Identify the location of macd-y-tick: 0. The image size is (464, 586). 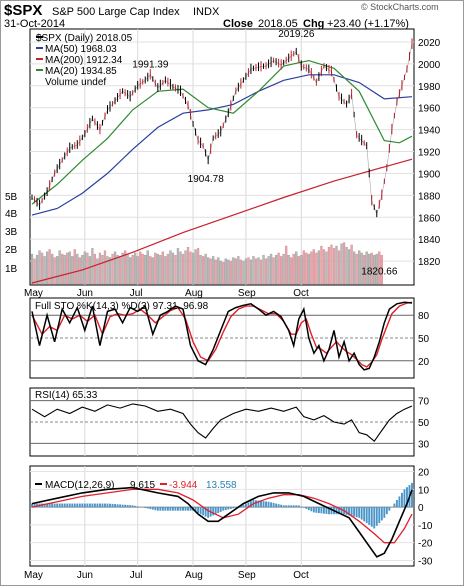
(421, 508).